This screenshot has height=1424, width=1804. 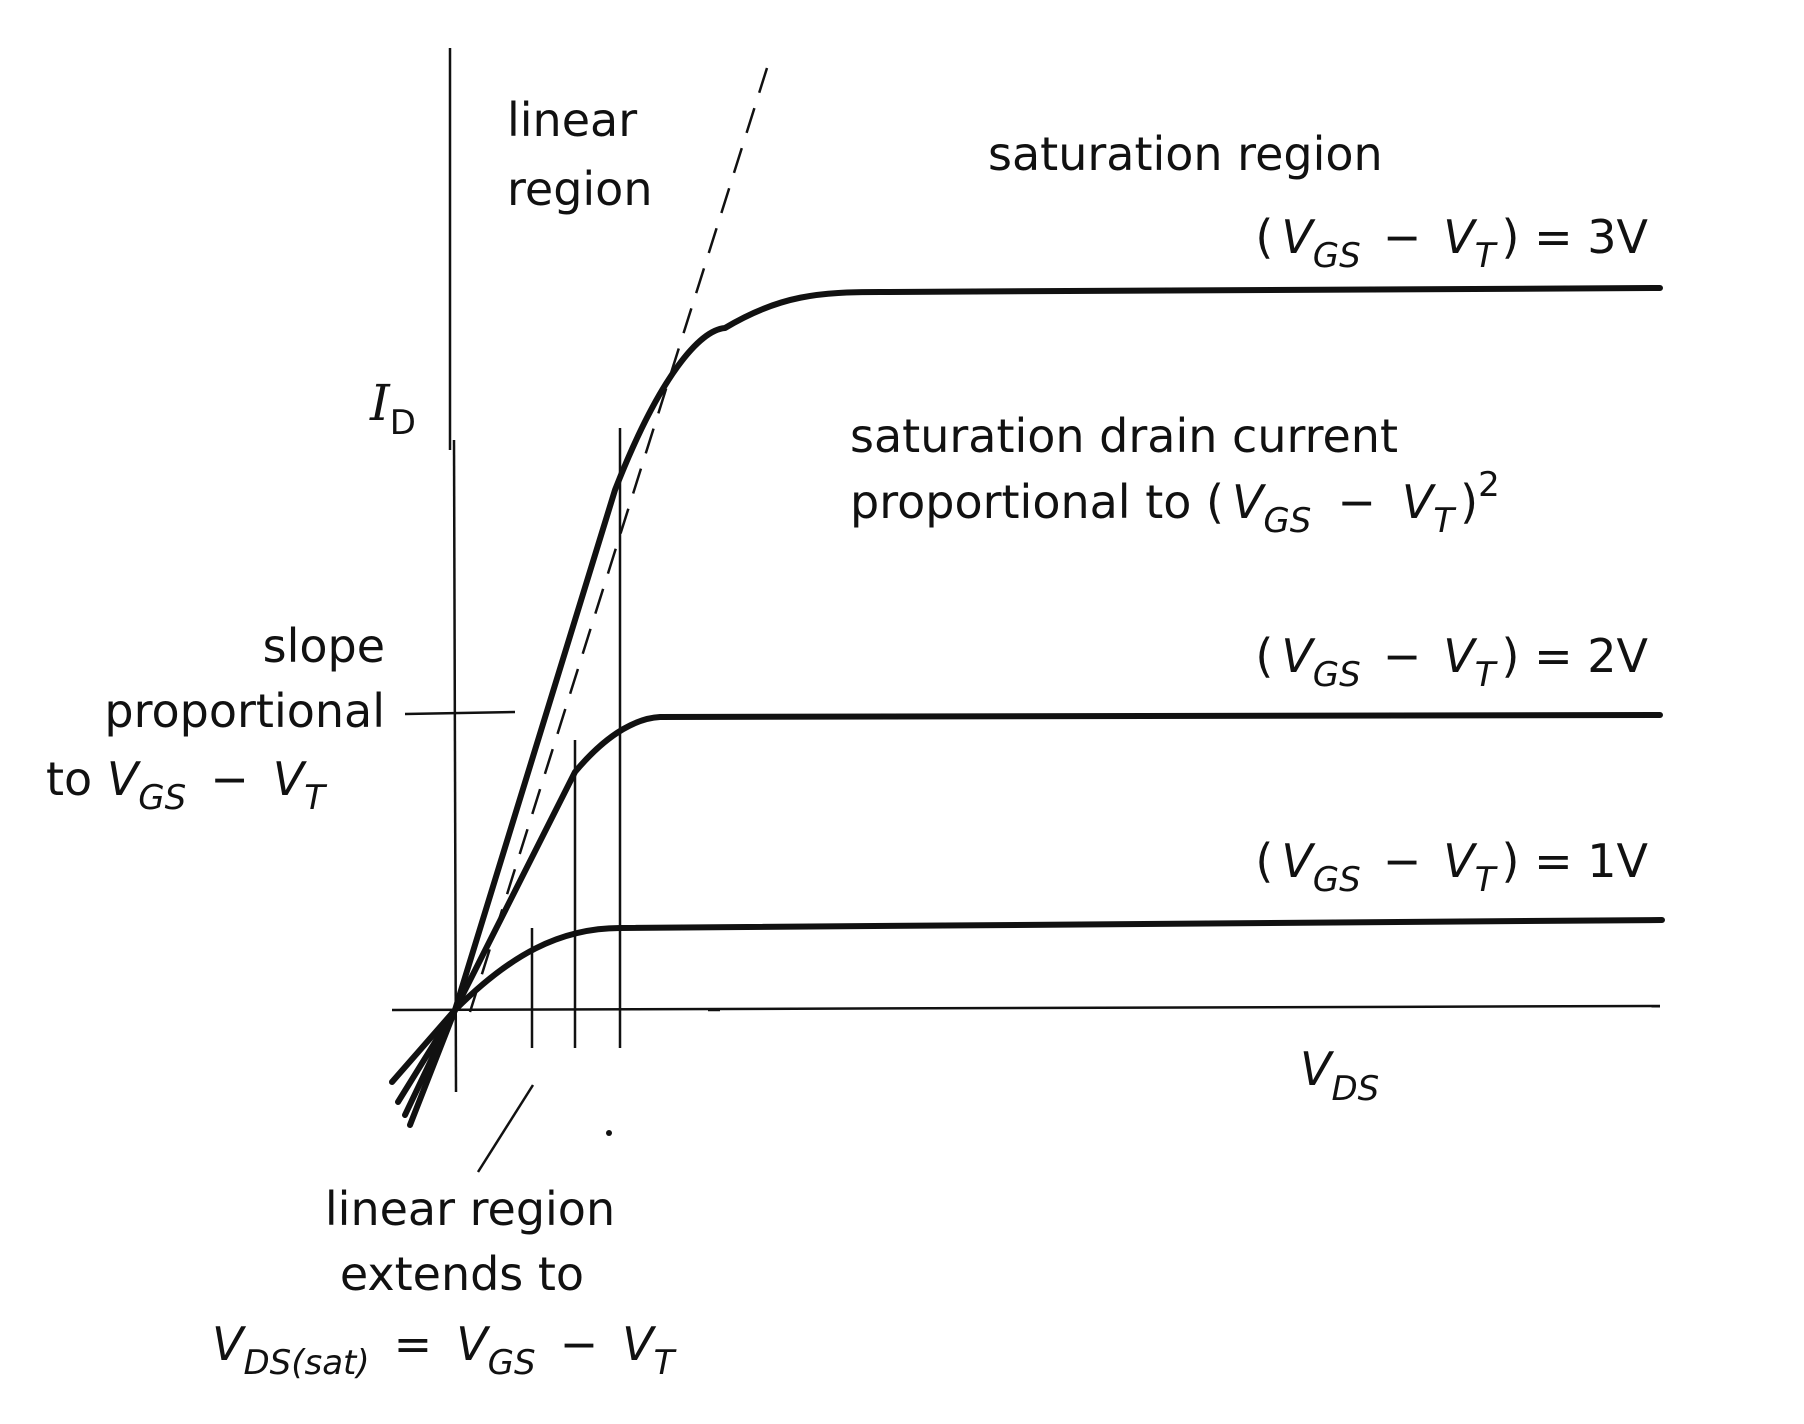 I want to click on curve-label-3v: (VGS − VT) = 3V, so click(x=1451, y=243).